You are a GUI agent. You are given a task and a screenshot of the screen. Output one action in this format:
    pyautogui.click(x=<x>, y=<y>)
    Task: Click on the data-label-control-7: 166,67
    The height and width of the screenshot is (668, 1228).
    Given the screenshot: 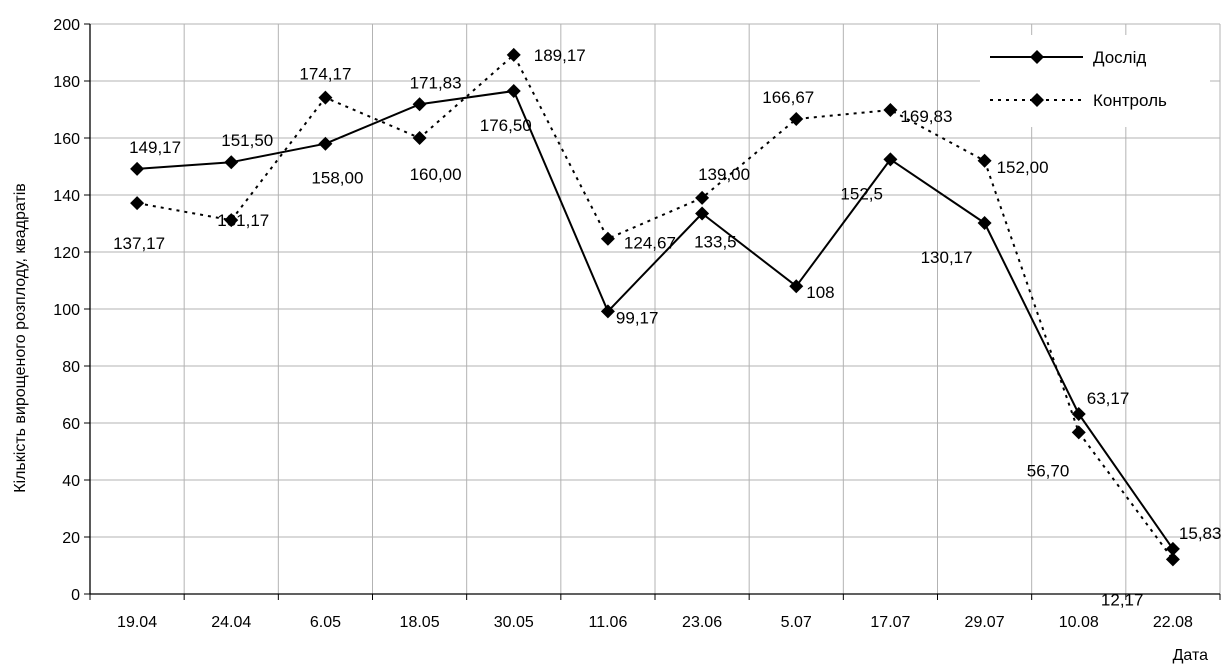 What is the action you would take?
    pyautogui.click(x=788, y=97)
    